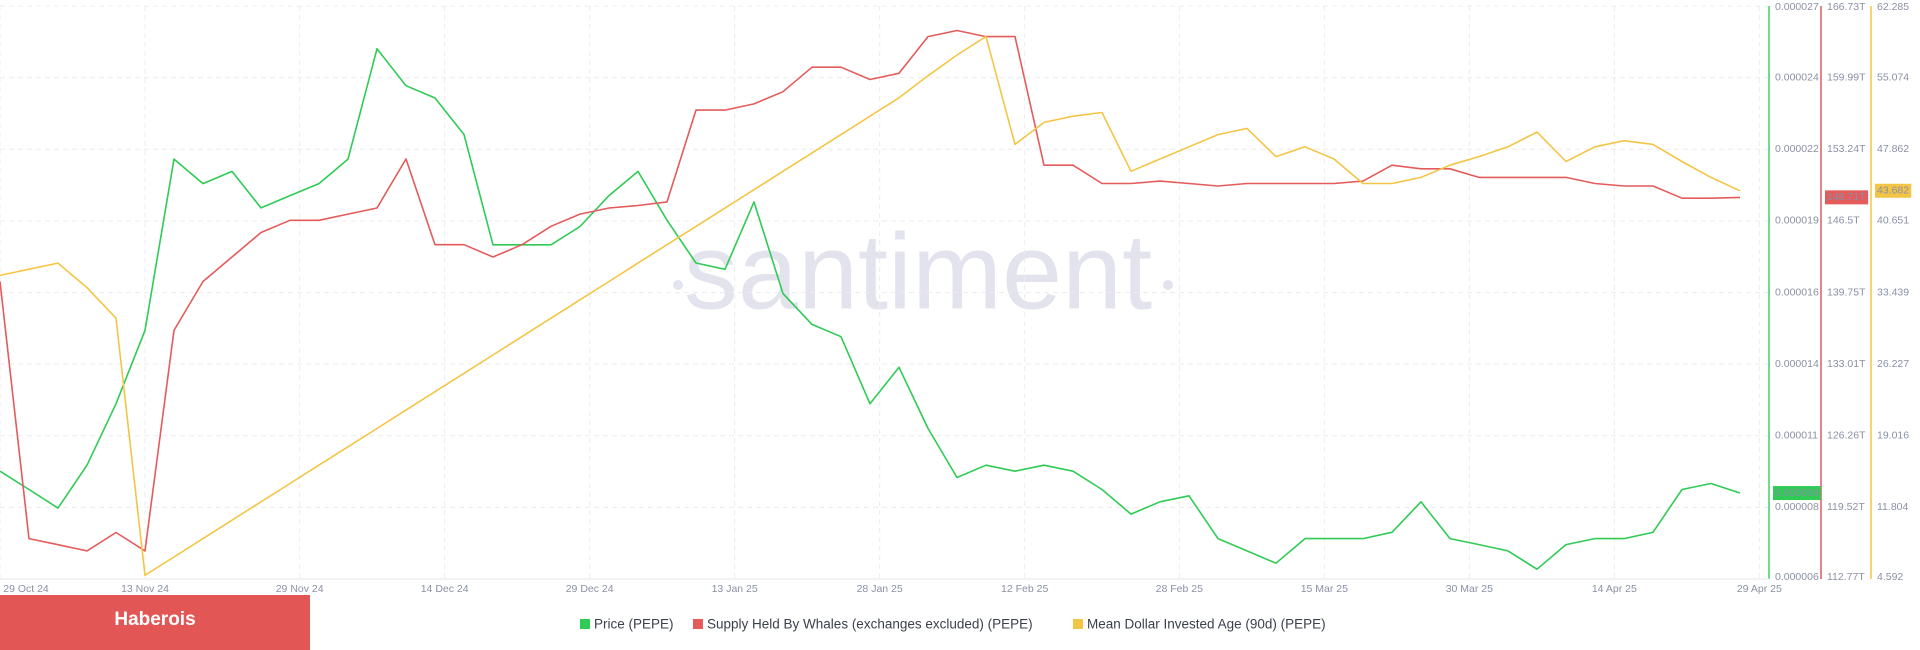  What do you see at coordinates (300, 589) in the screenshot?
I see `x-tick-label: 29 Nov 24` at bounding box center [300, 589].